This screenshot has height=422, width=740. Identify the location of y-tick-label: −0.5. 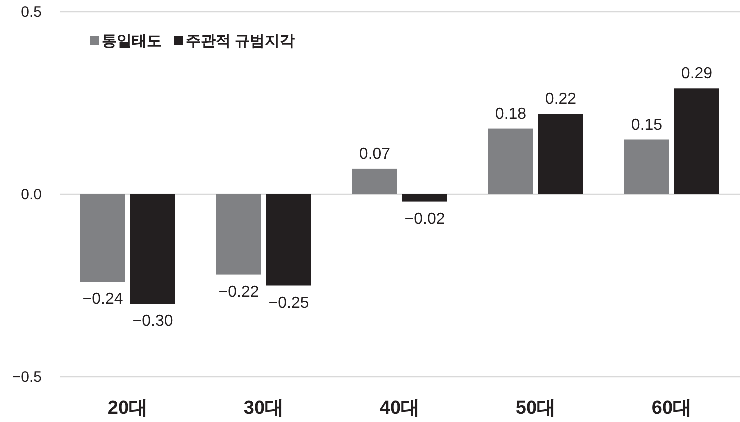
(27, 377).